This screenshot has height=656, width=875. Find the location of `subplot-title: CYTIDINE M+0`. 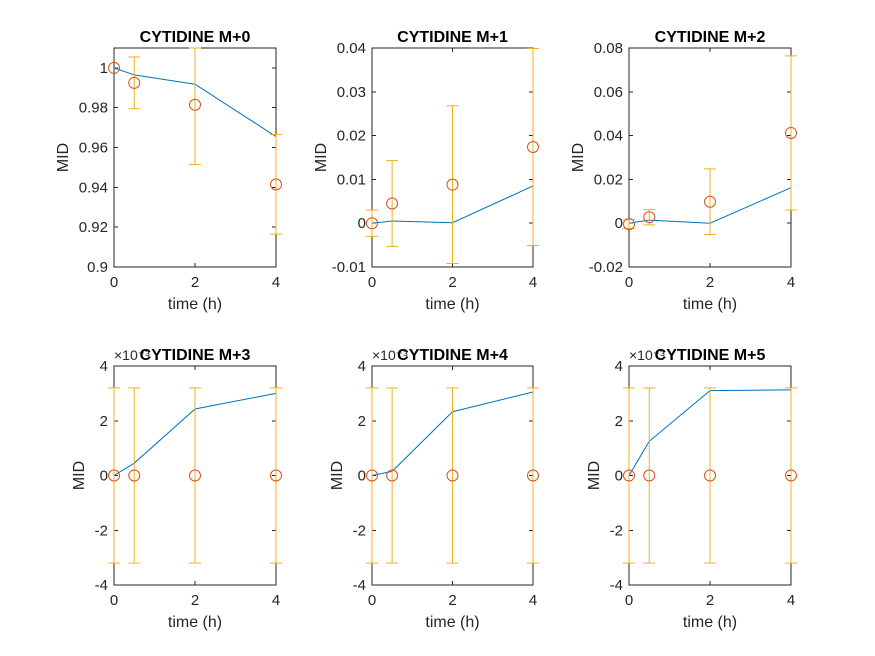

subplot-title: CYTIDINE M+0 is located at coordinates (195, 37).